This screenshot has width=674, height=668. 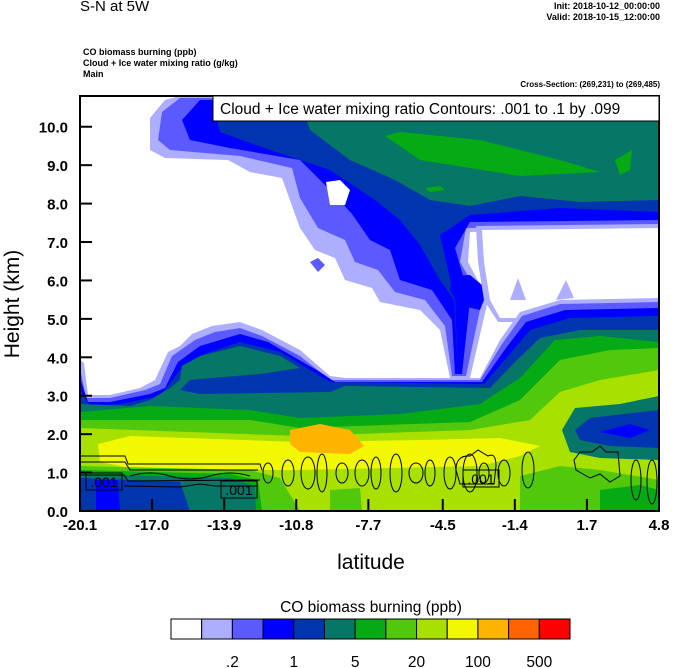 I want to click on field-label-cloud: Cloud + Ice water mixing ratio (g/kg), so click(x=160, y=63).